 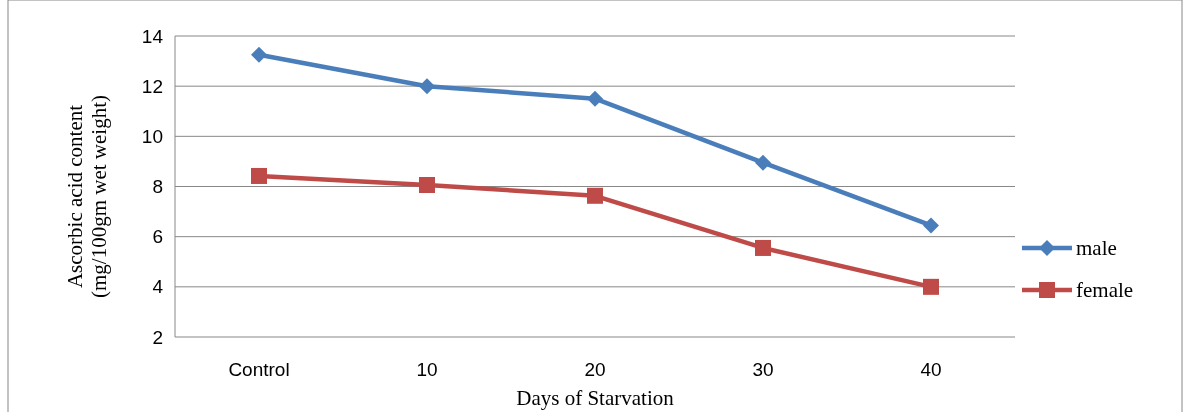 What do you see at coordinates (158, 287) in the screenshot?
I see `y-tick-label: 4` at bounding box center [158, 287].